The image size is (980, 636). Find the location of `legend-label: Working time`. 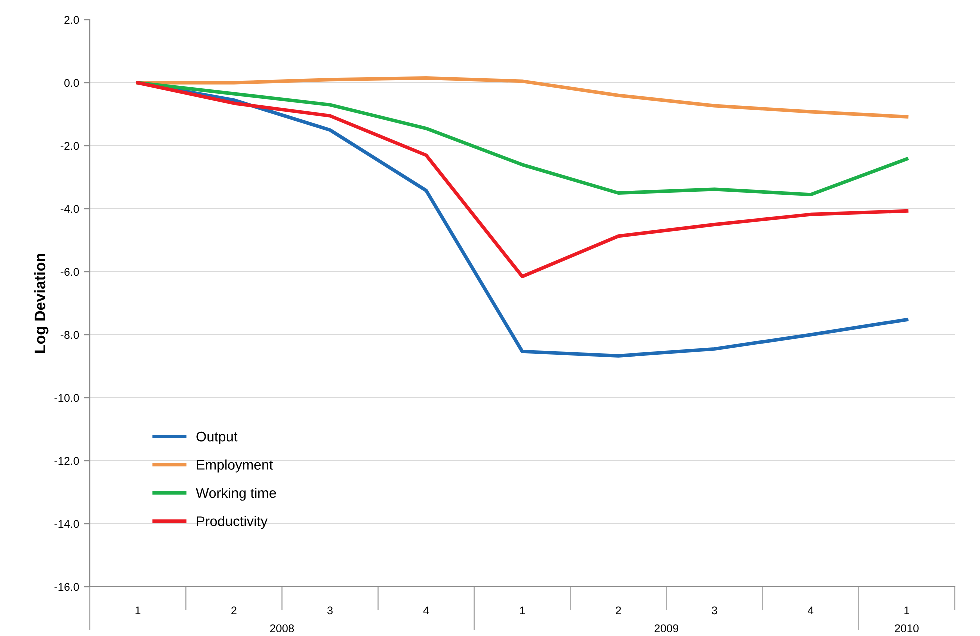

legend-label: Working time is located at coordinates (236, 494).